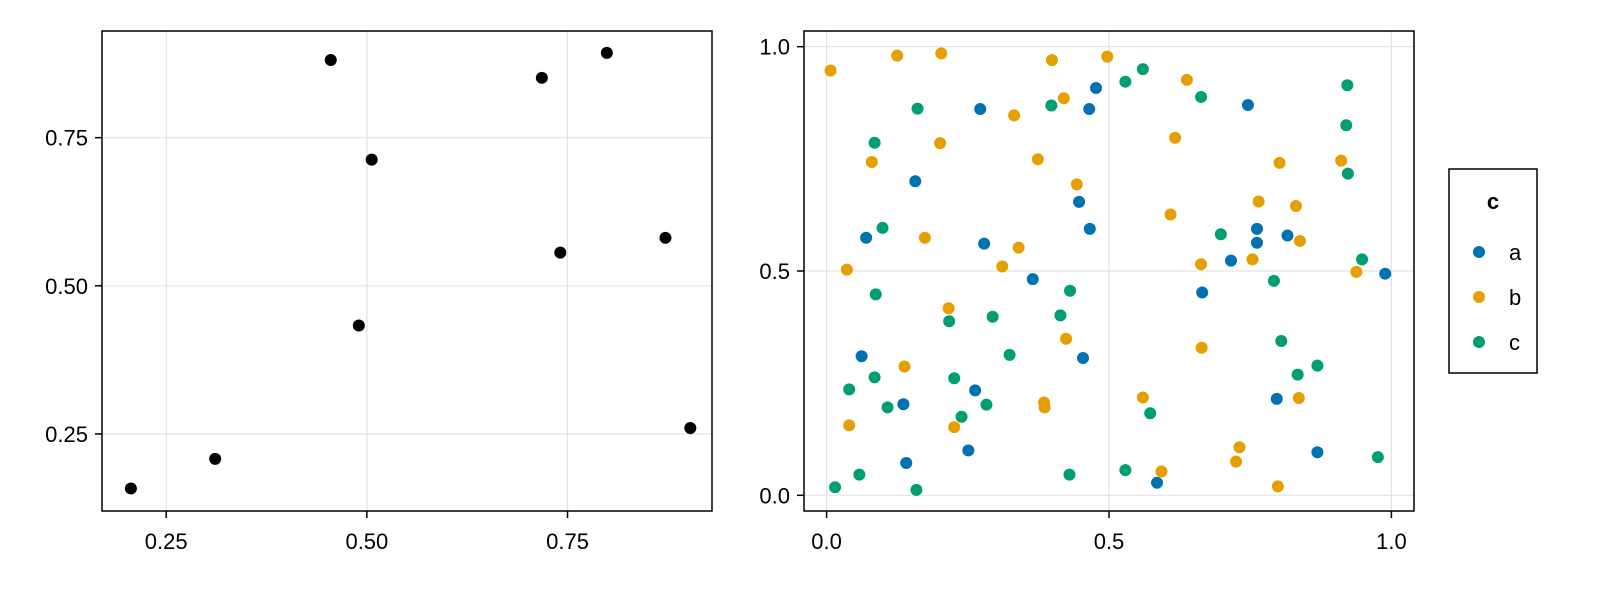 This screenshot has height=600, width=1600. Describe the element at coordinates (1479, 342) in the screenshot. I see `legend-marker-c` at that location.